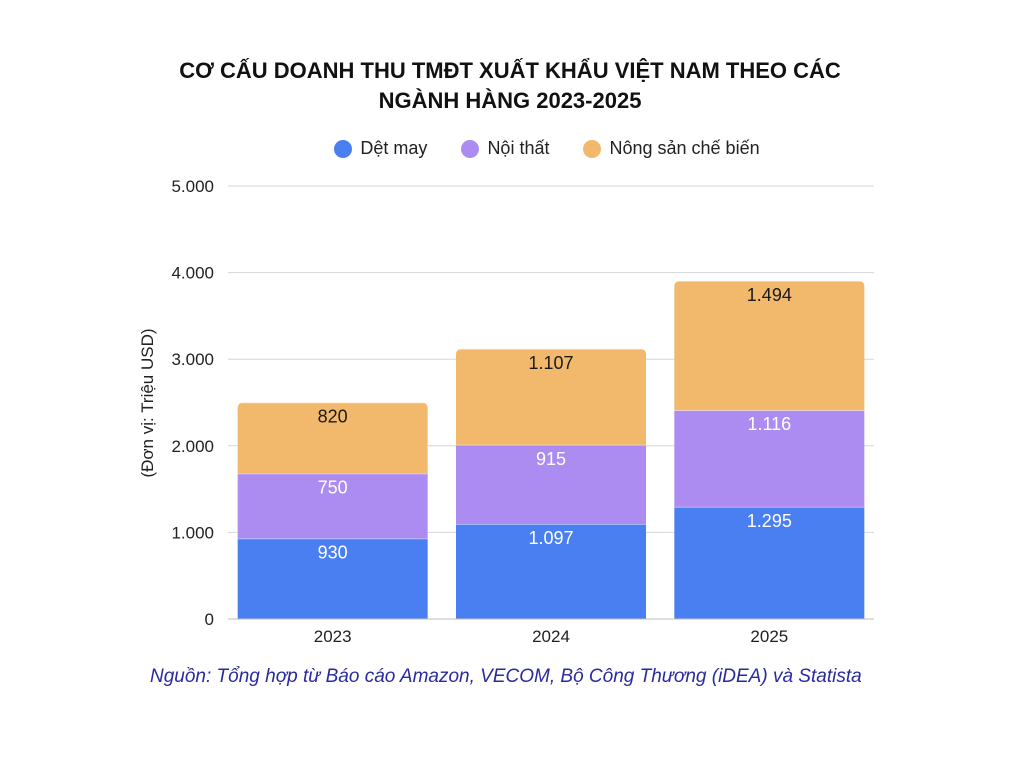 This screenshot has height=768, width=1024. What do you see at coordinates (518, 148) in the screenshot?
I see `legend-label: Nội thất` at bounding box center [518, 148].